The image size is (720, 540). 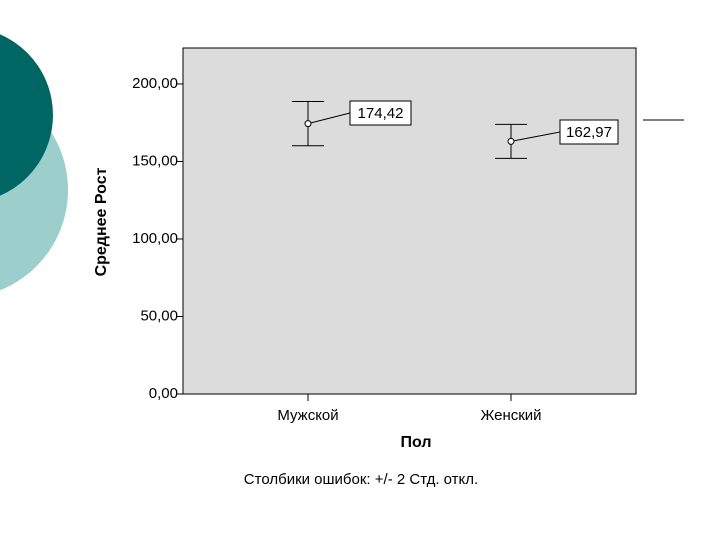 I want to click on x-tick-label: Мужской, so click(x=307, y=415).